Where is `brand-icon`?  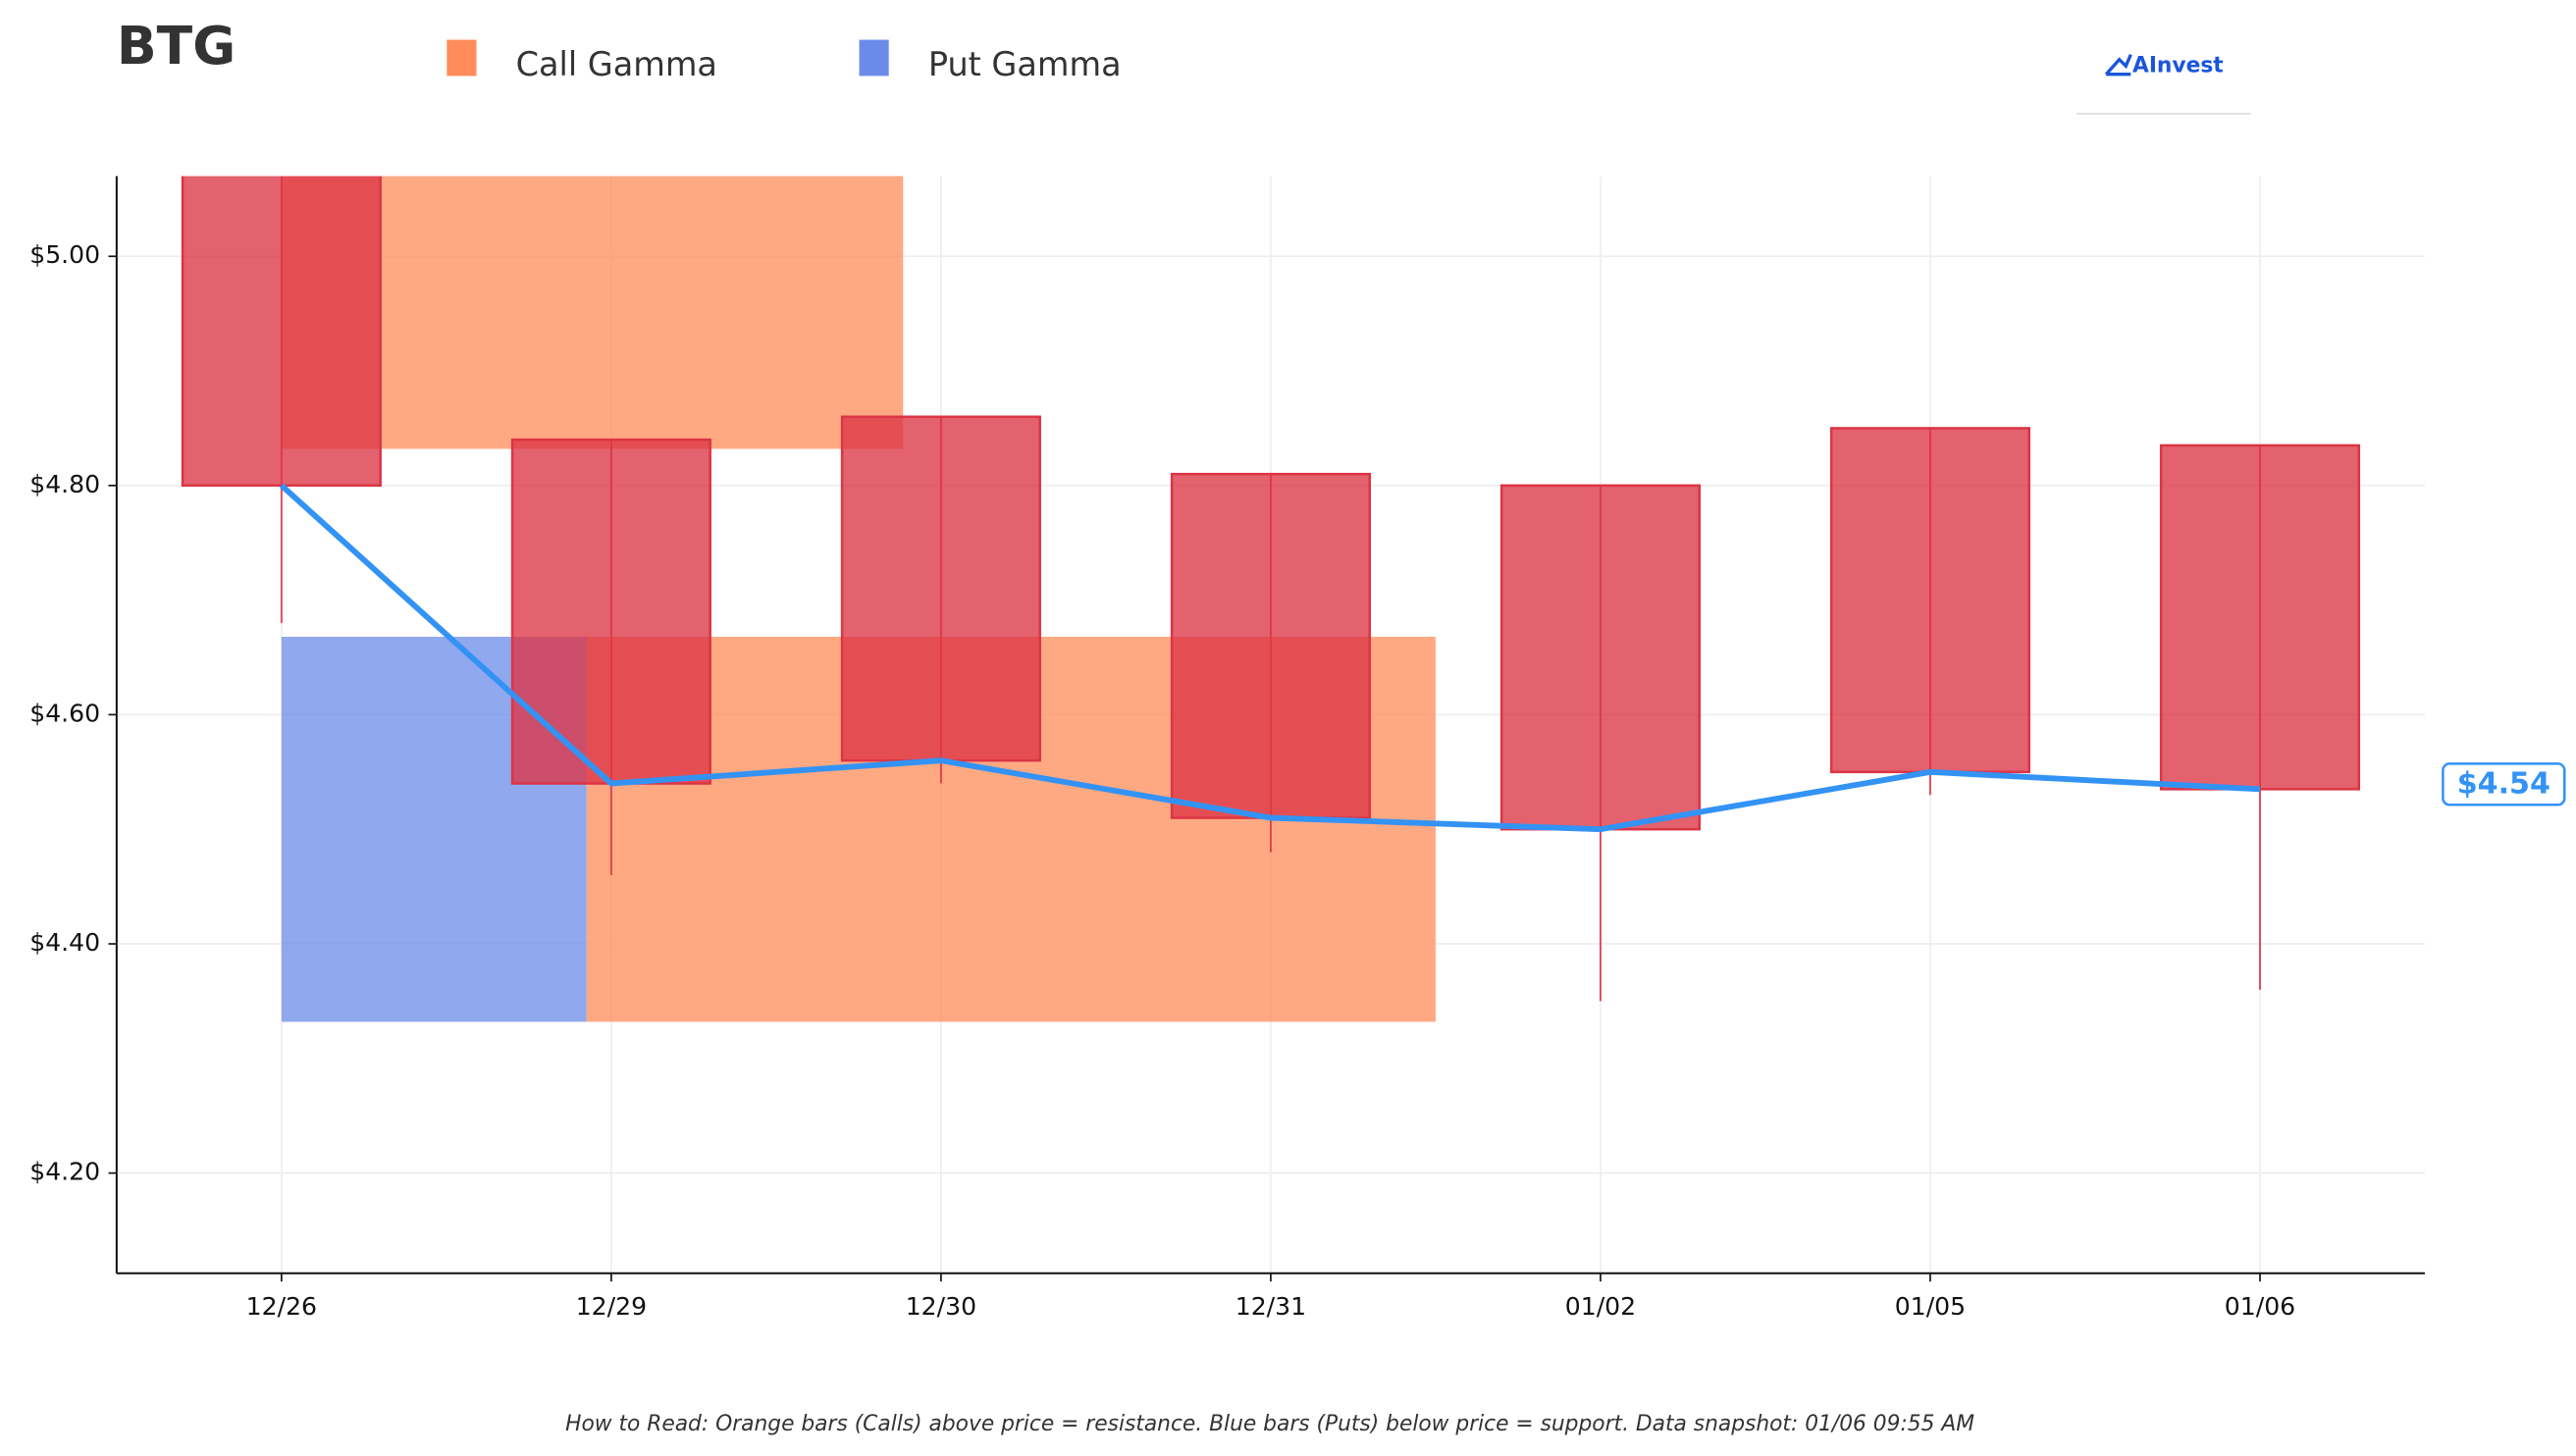
brand-icon is located at coordinates (2118, 65).